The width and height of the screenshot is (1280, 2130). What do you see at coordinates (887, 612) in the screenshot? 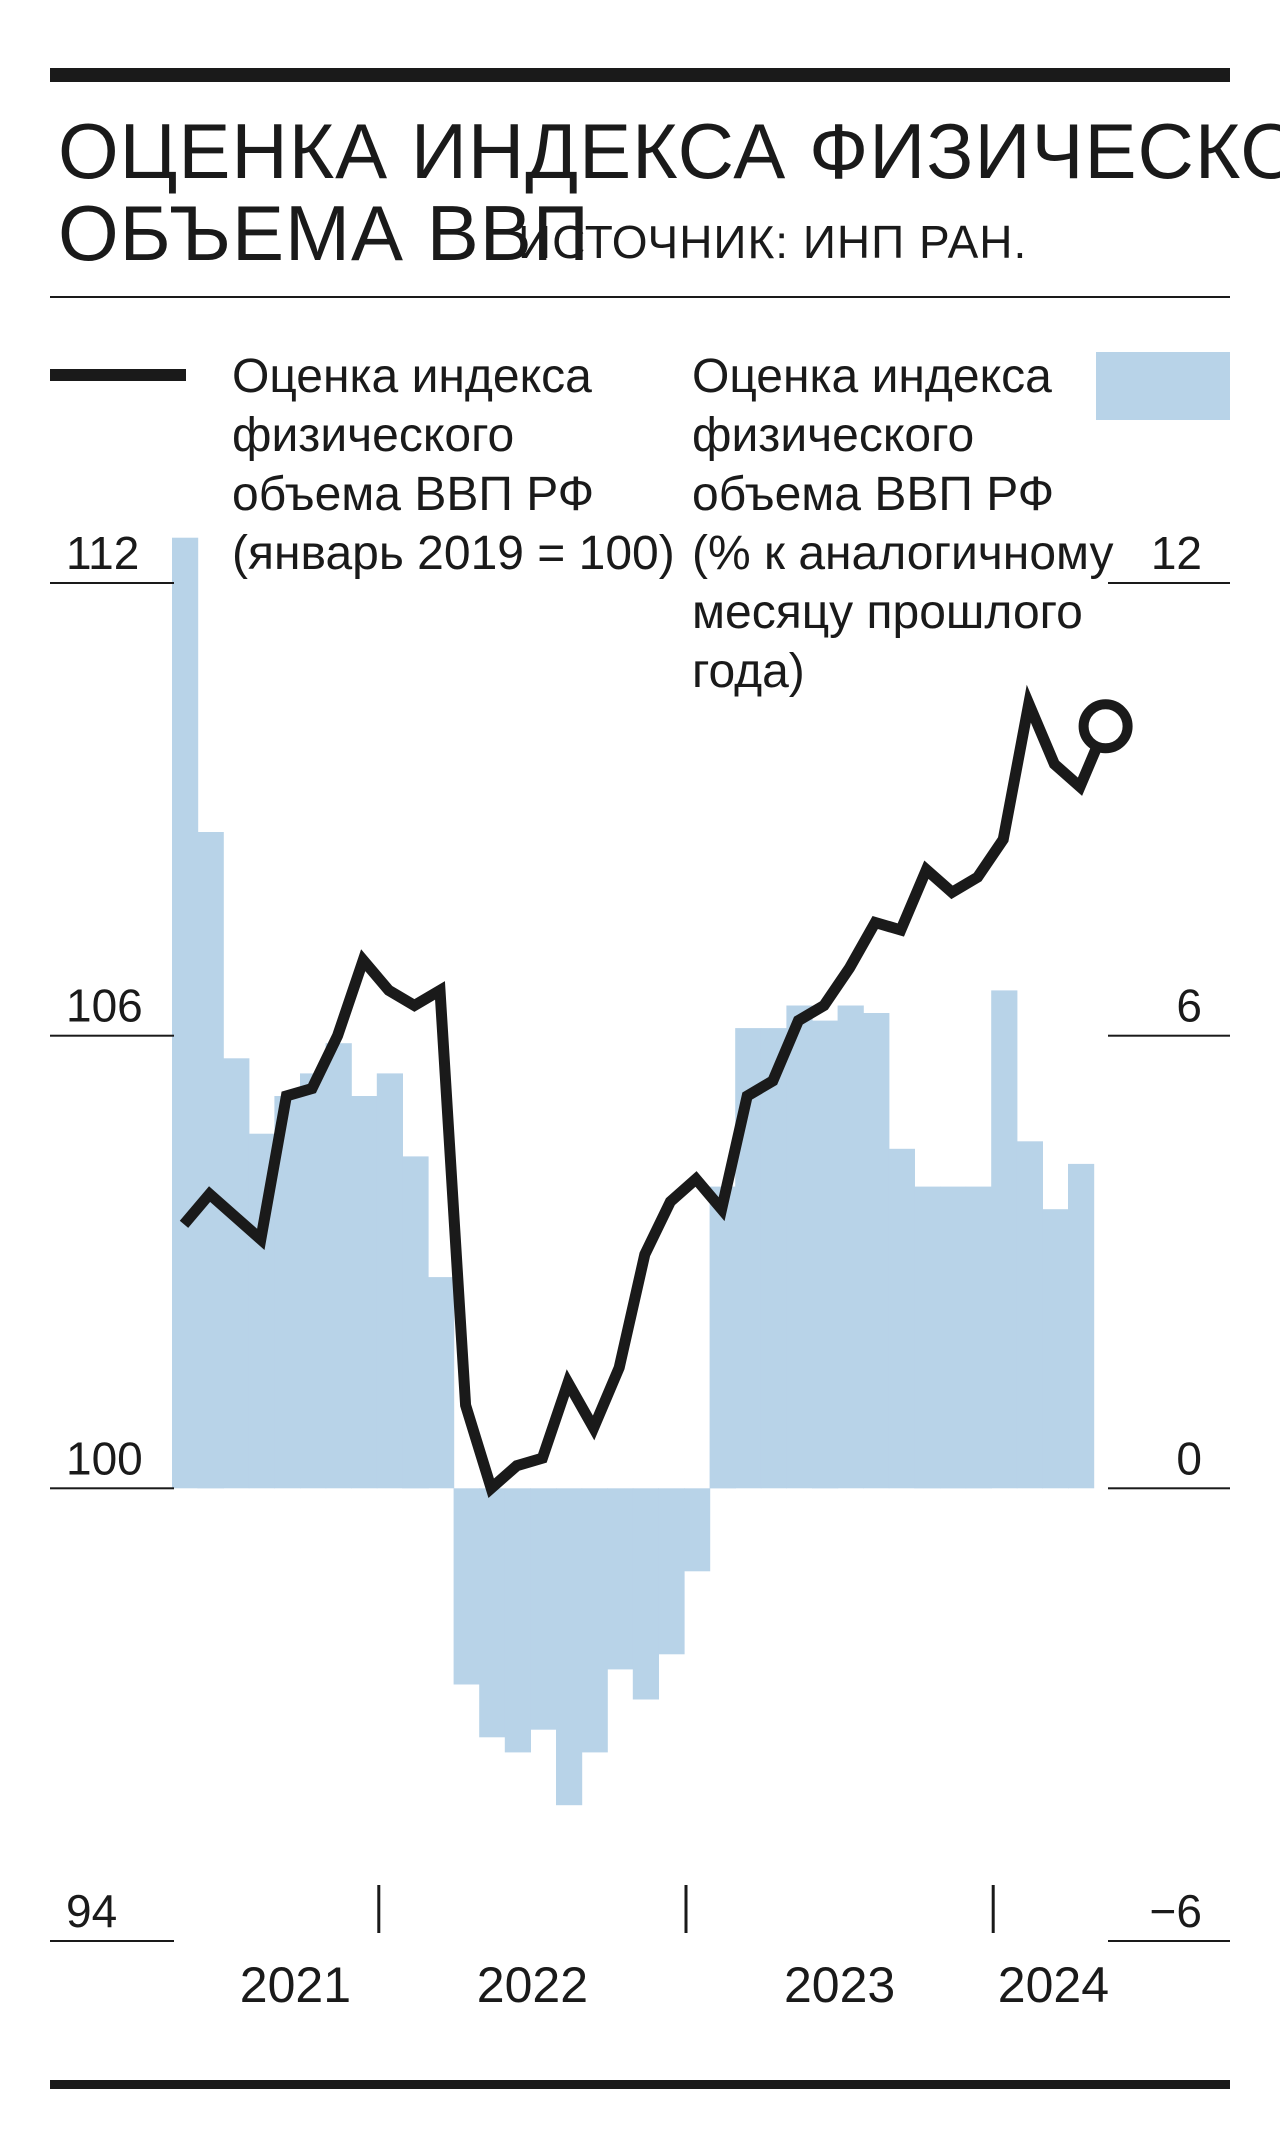
I see `legend-bar-text: месяцу прошлого` at bounding box center [887, 612].